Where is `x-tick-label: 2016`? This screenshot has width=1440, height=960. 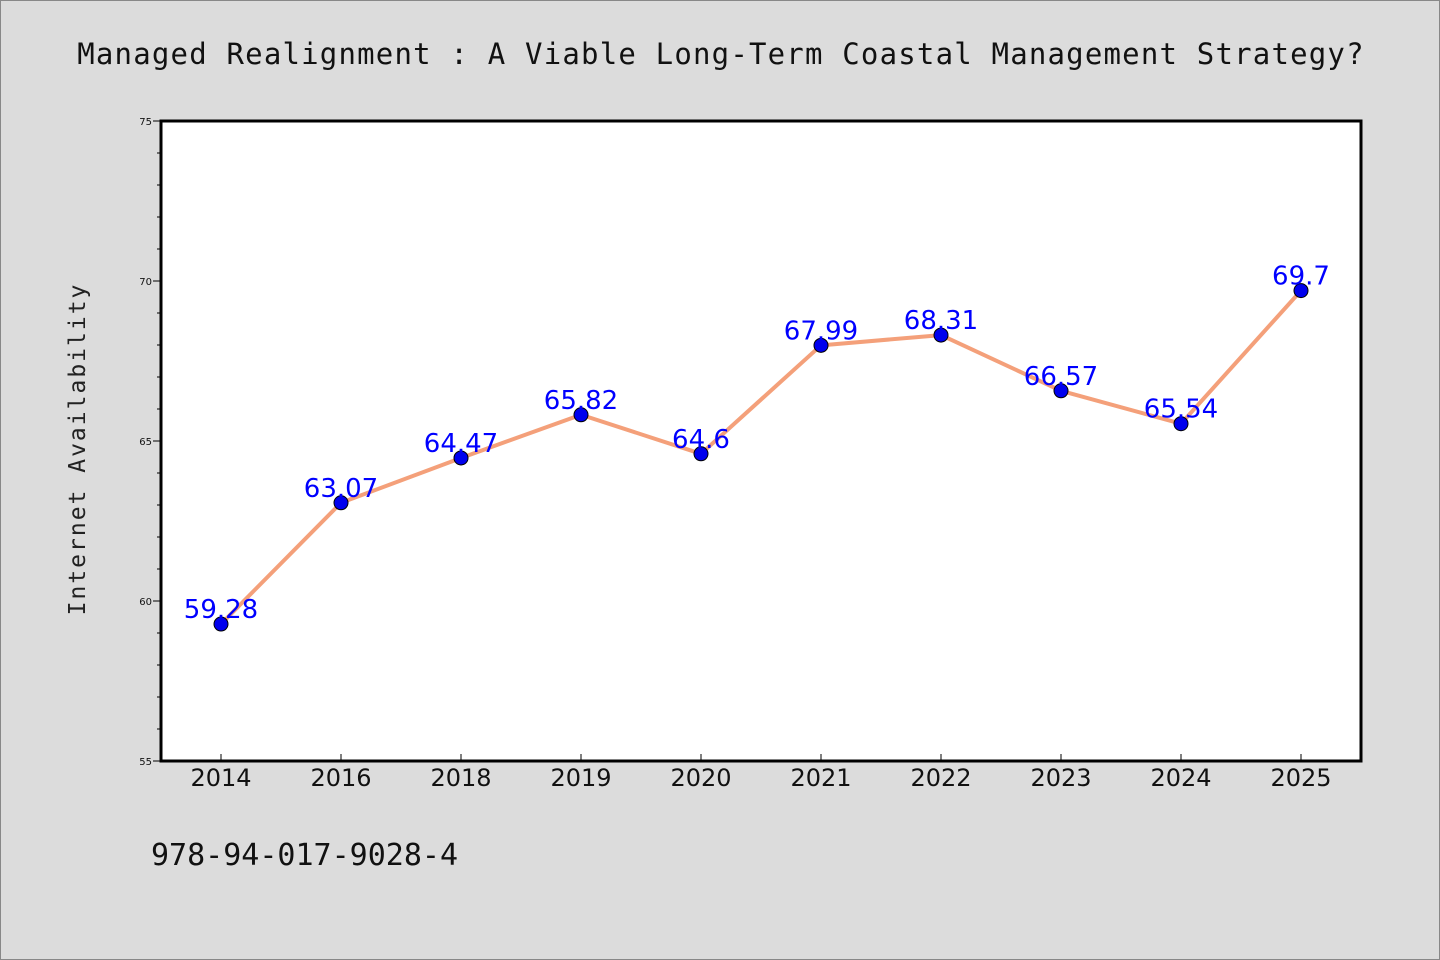 x-tick-label: 2016 is located at coordinates (340, 778).